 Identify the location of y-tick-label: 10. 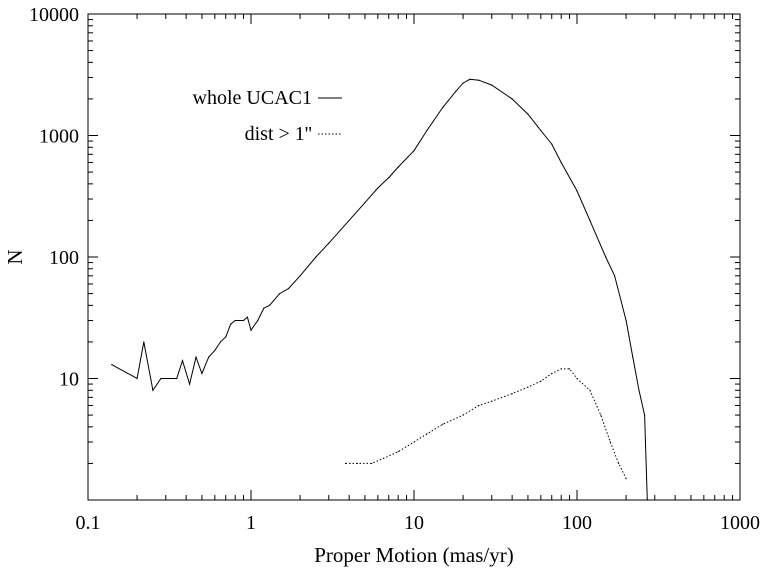
(69, 380).